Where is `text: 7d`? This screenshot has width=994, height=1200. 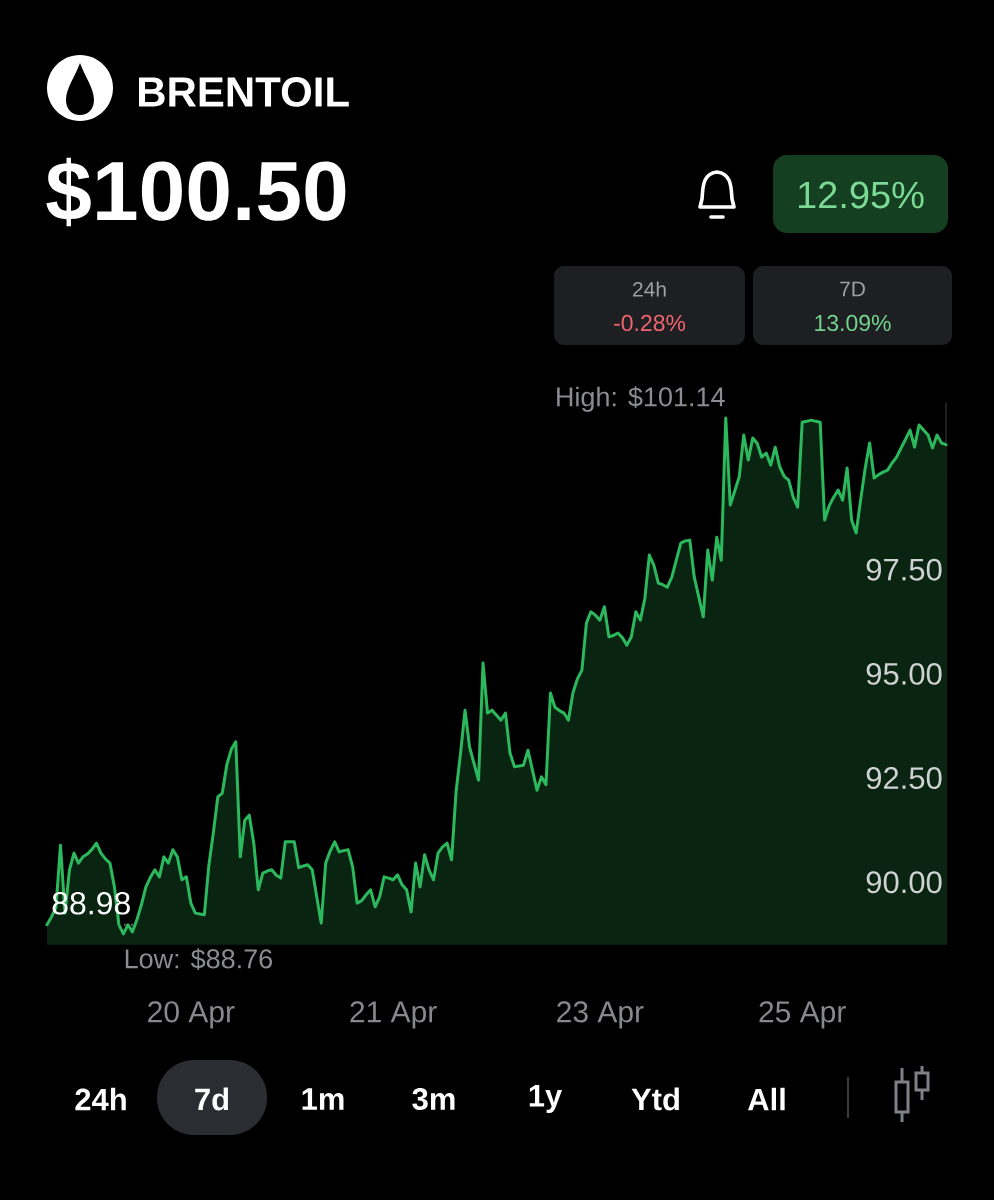
text: 7d is located at coordinates (212, 1099).